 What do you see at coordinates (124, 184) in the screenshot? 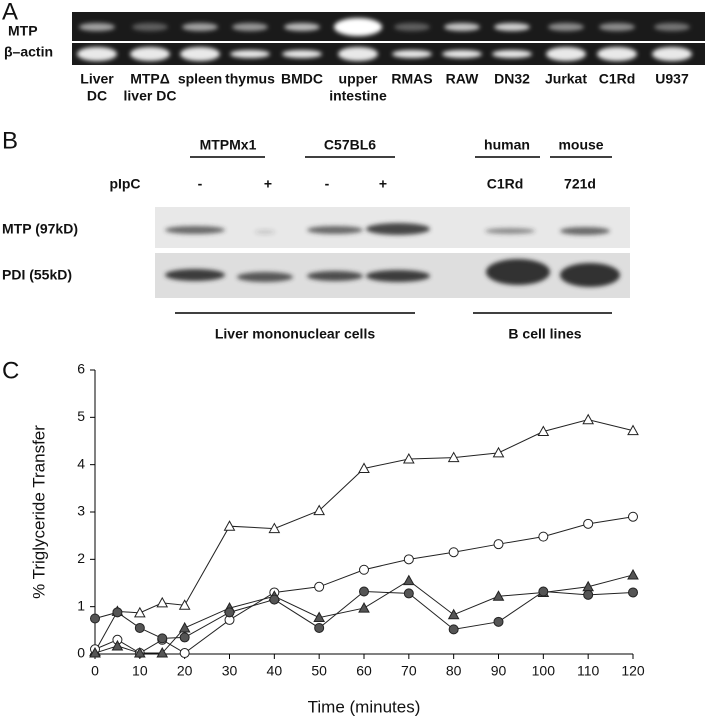
I see `treatment-label: pIpC` at bounding box center [124, 184].